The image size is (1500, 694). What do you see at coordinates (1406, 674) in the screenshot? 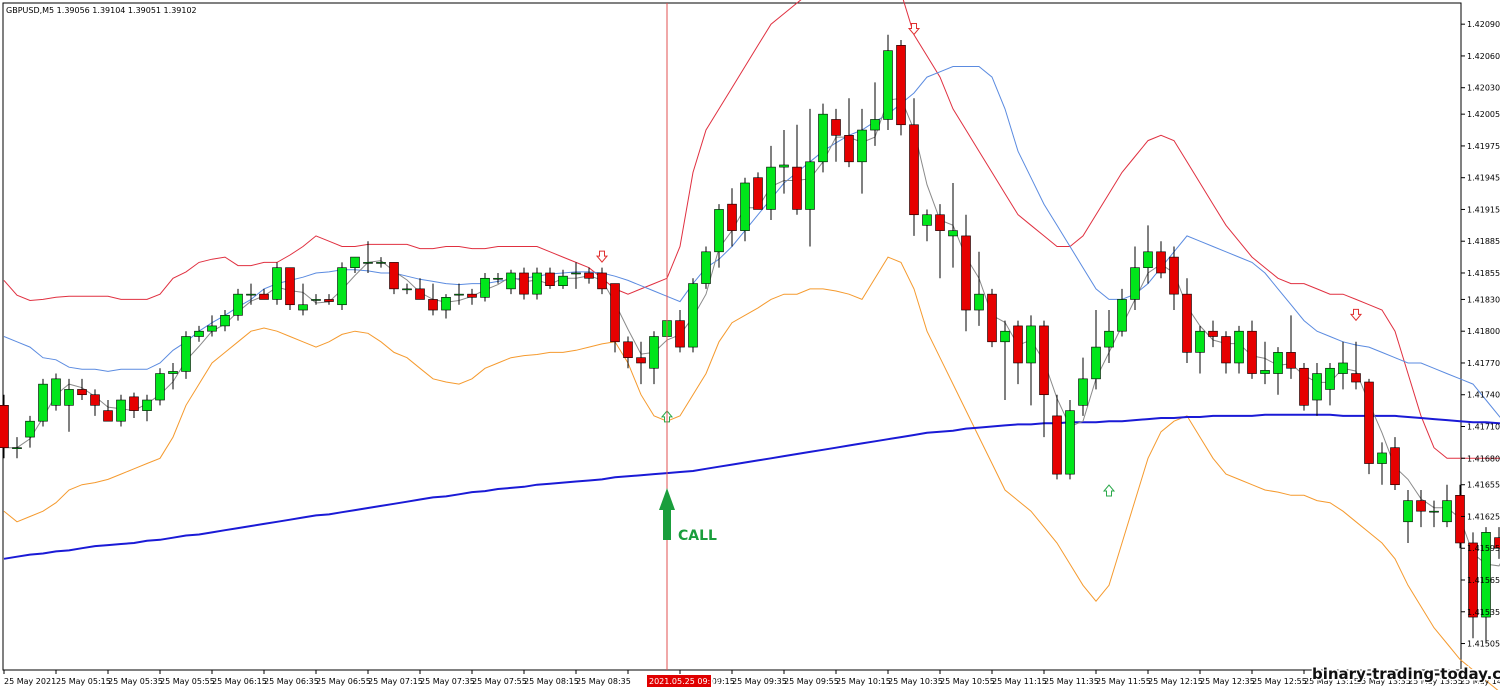
I see `watermark: binary-trading-today.com` at bounding box center [1406, 674].